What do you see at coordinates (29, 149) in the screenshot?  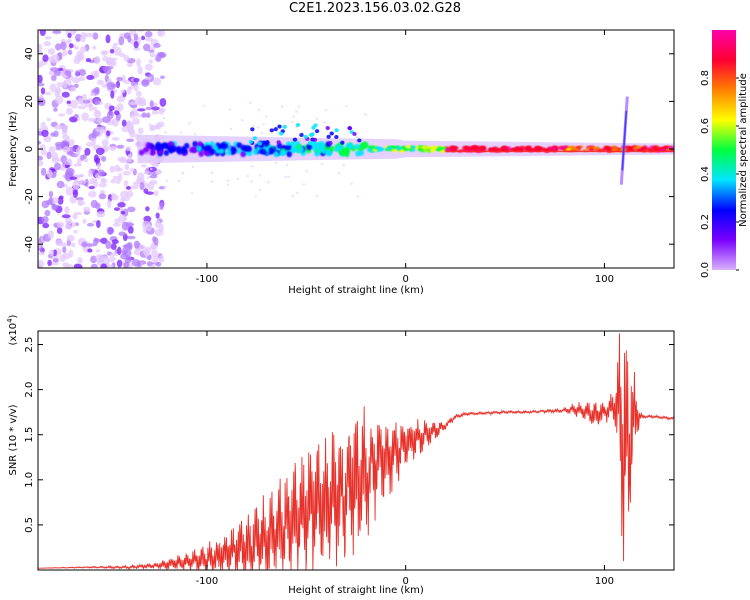 I see `y-tick-label: 0` at bounding box center [29, 149].